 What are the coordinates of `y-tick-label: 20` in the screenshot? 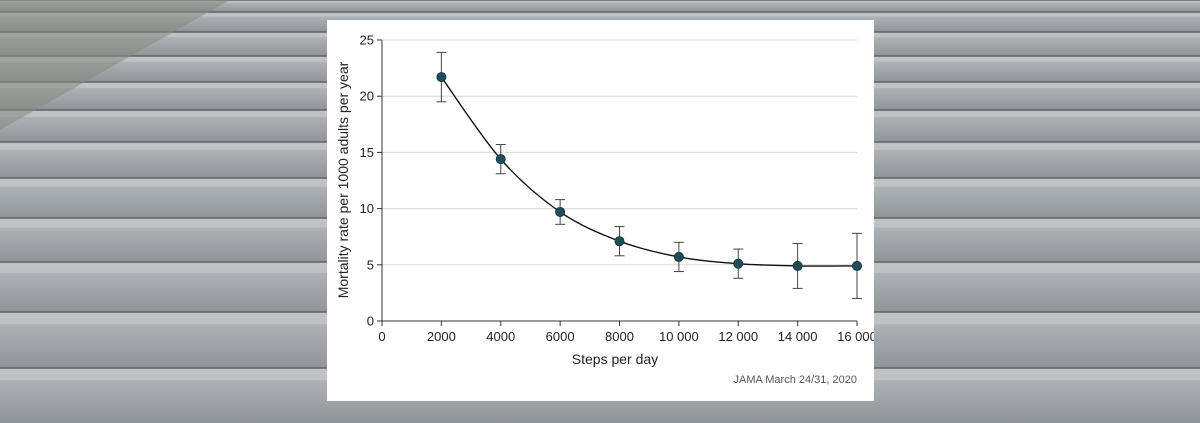 It's located at (367, 96).